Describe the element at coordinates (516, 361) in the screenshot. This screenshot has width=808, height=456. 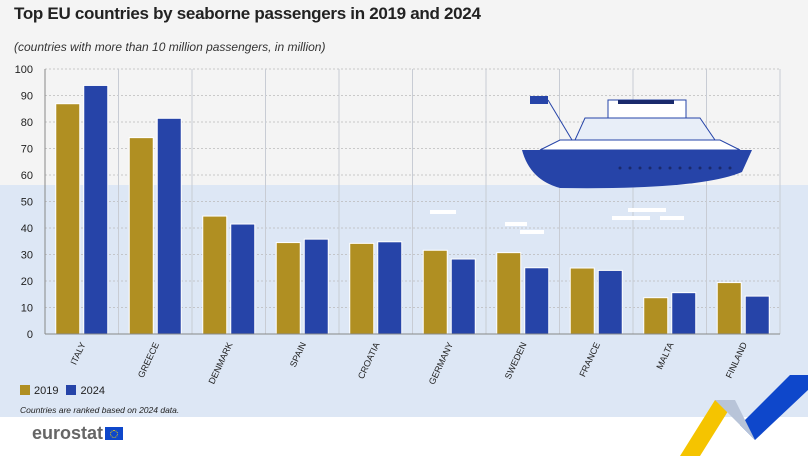
I see `x-tick-label: SWEDEN` at that location.